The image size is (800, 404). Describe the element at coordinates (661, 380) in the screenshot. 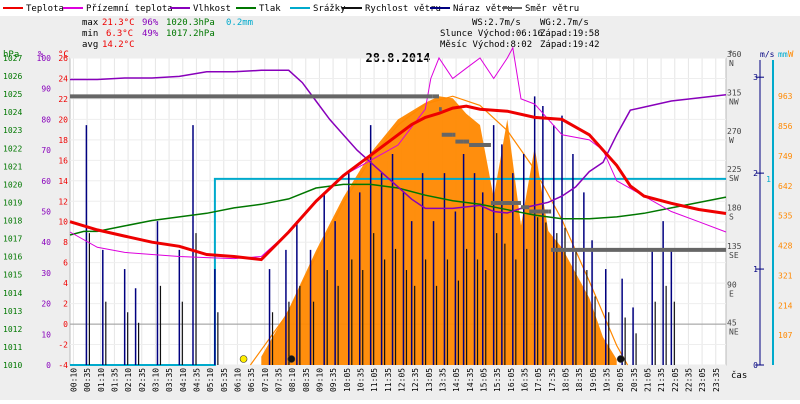

I see `x-tick-label: 21:35` at that location.